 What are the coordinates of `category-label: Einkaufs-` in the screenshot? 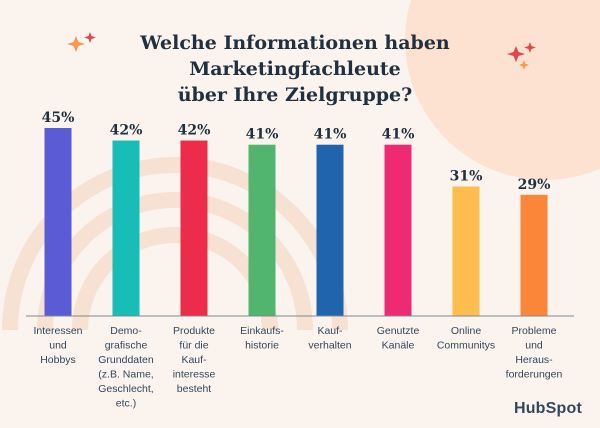 It's located at (262, 331).